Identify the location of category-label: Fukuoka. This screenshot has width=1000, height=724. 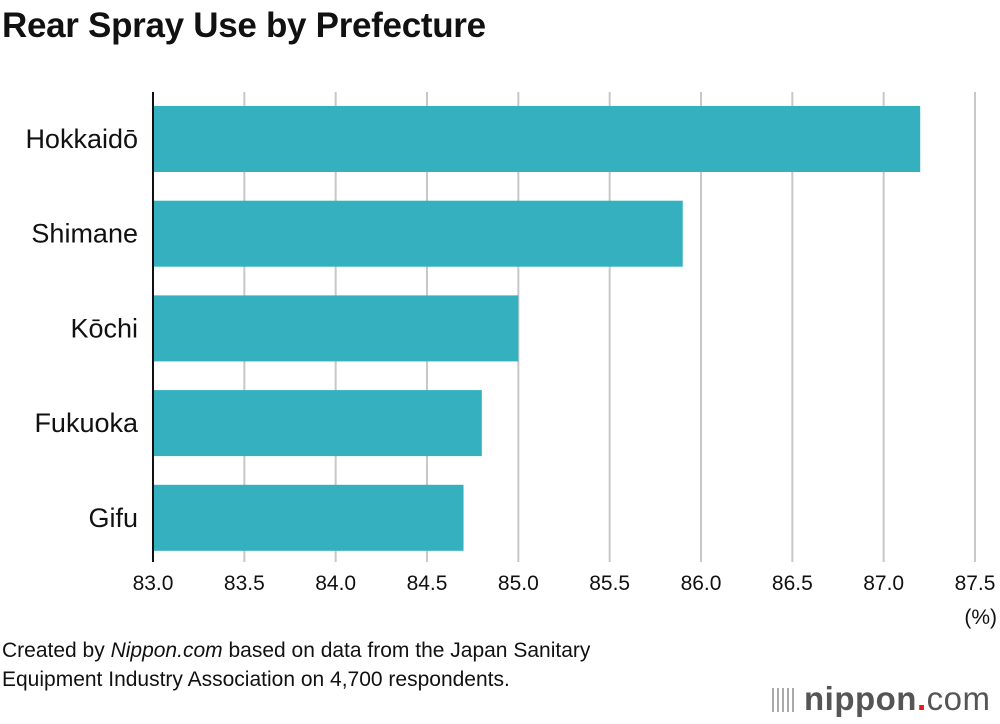
(86, 423).